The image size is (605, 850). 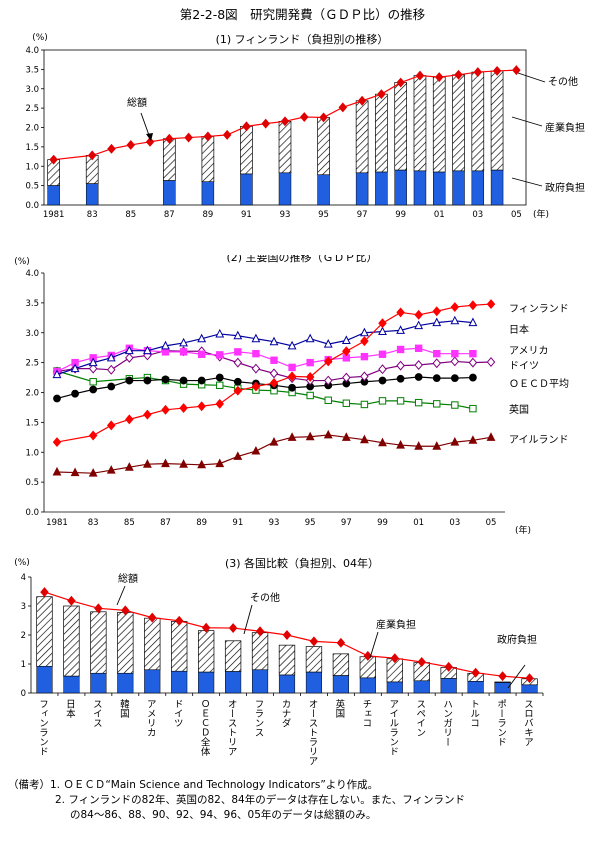 What do you see at coordinates (22, 563) in the screenshot?
I see `chart3-y-unit: (%)` at bounding box center [22, 563].